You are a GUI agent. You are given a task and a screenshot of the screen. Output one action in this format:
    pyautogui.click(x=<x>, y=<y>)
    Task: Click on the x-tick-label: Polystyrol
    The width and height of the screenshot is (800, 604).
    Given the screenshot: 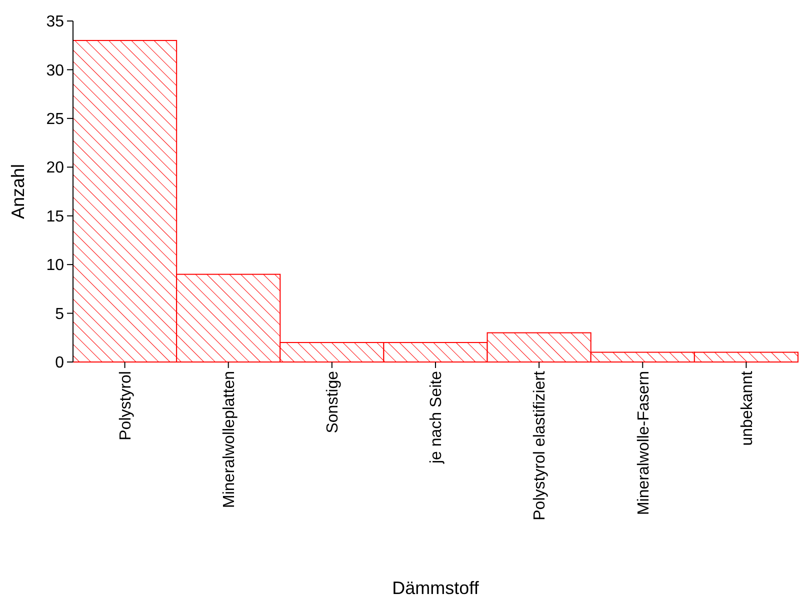 What is the action you would take?
    pyautogui.click(x=125, y=405)
    